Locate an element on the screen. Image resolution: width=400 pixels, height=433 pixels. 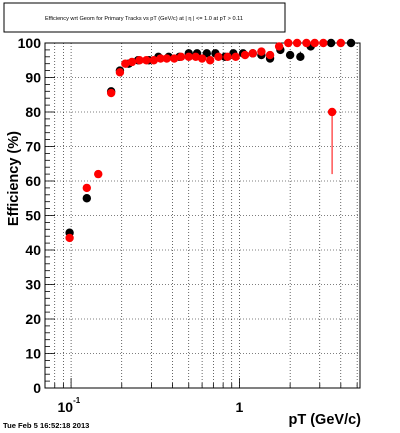
y-tick-label: 0 is located at coordinates (37, 388).